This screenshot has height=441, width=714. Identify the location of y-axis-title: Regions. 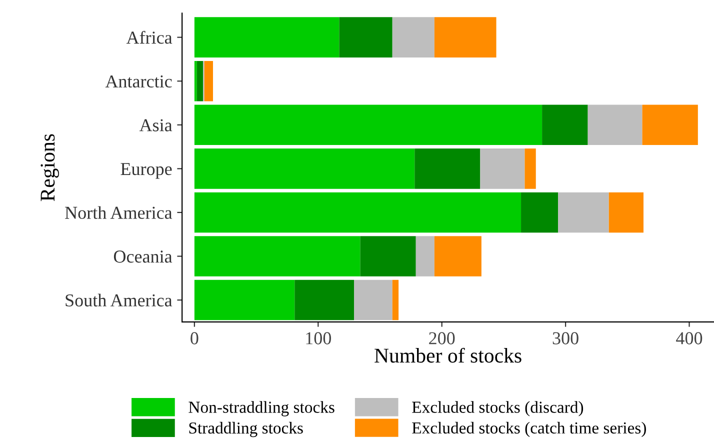
(49, 168).